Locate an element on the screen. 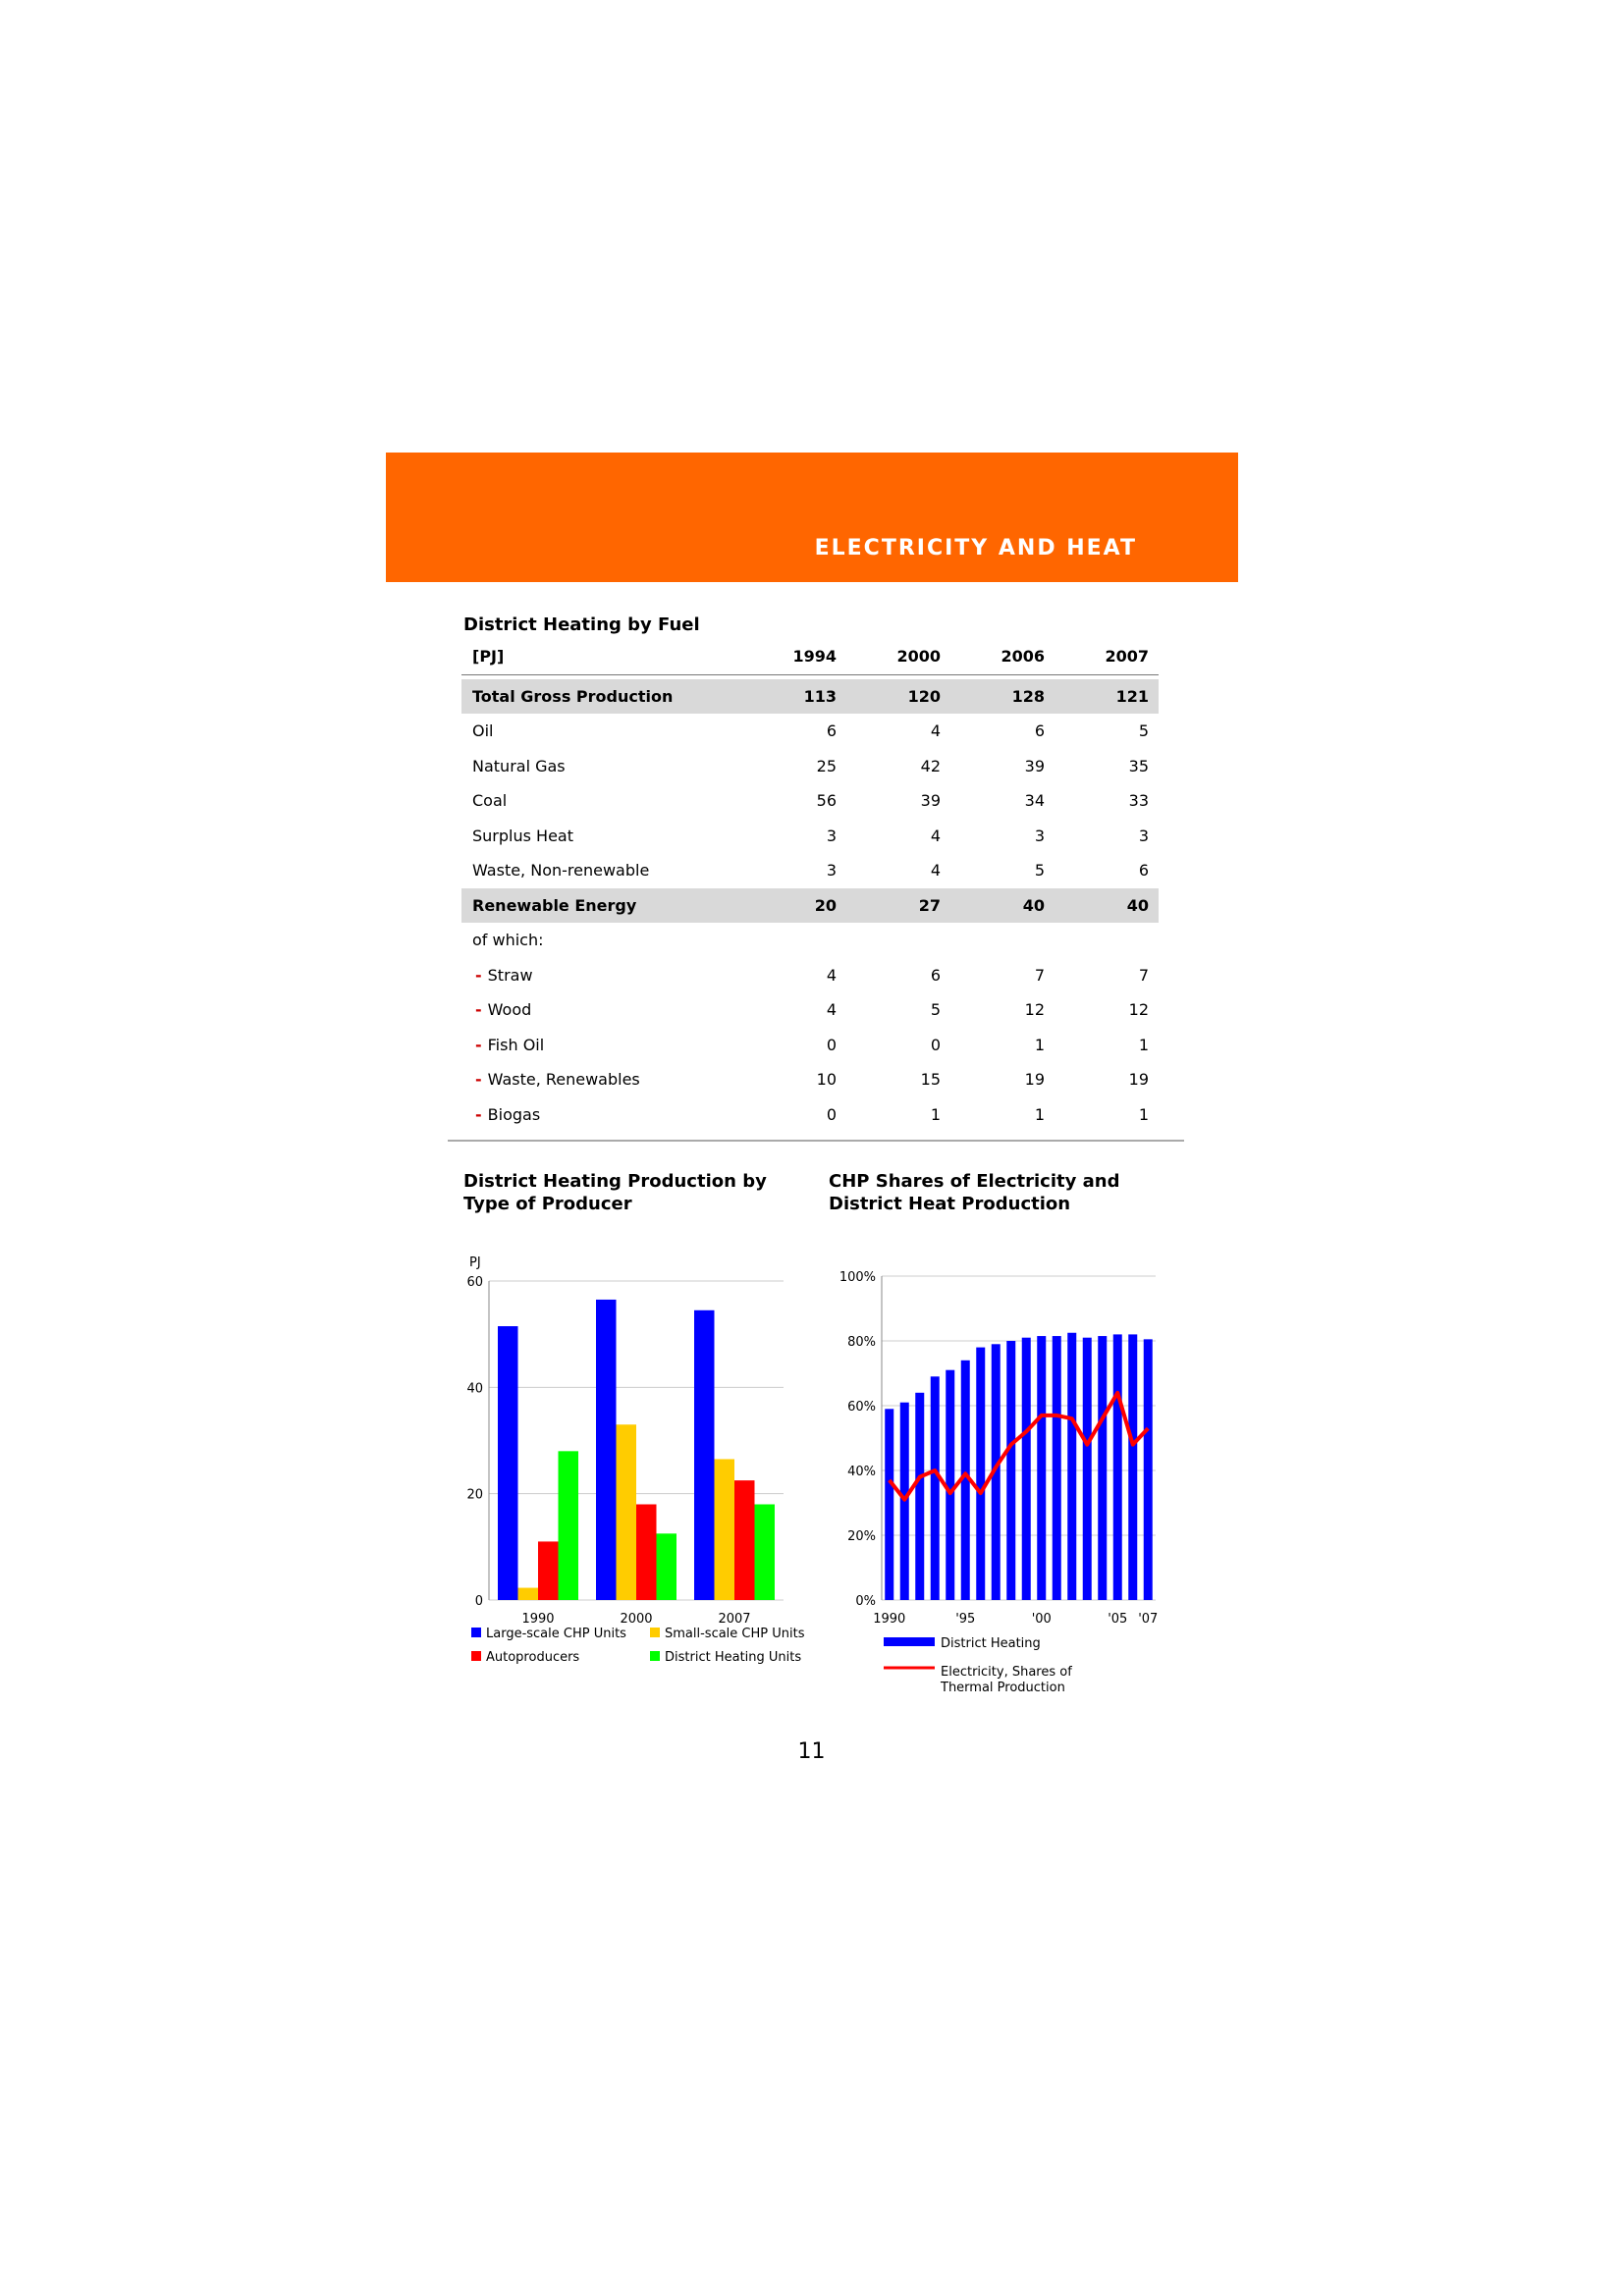 The width and height of the screenshot is (1623, 2296). year-header: 1994 is located at coordinates (814, 657).